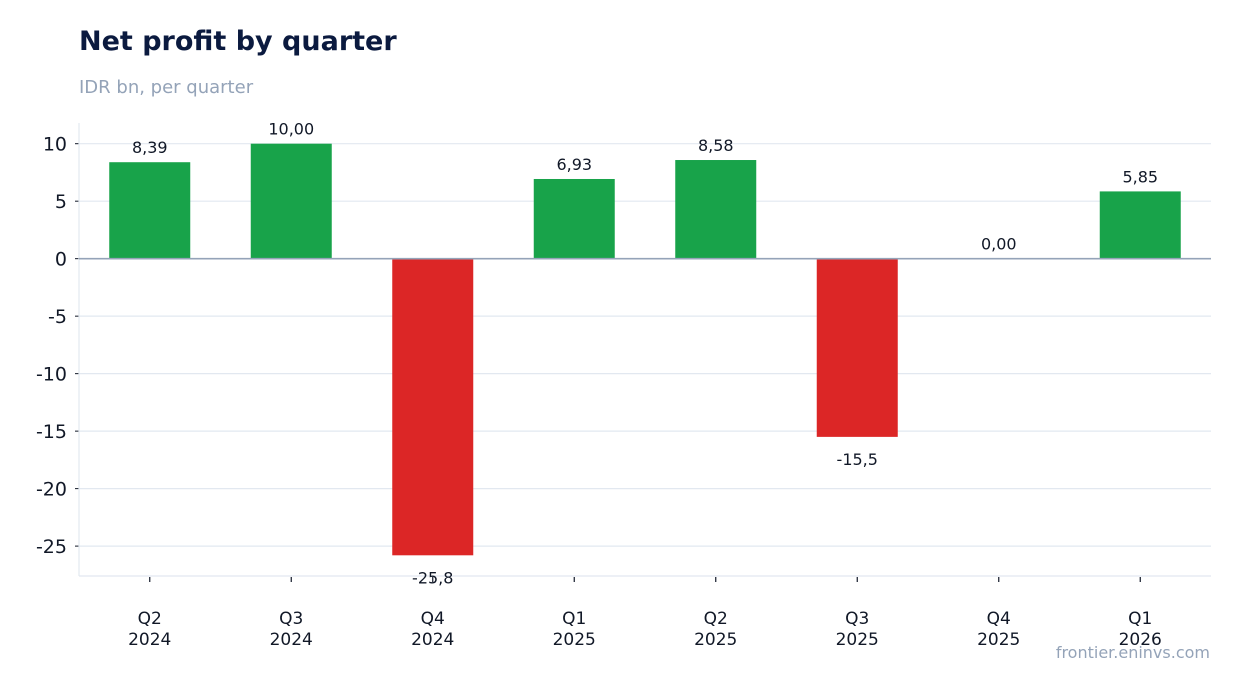  Describe the element at coordinates (150, 147) in the screenshot. I see `data-label: 8,39` at that location.